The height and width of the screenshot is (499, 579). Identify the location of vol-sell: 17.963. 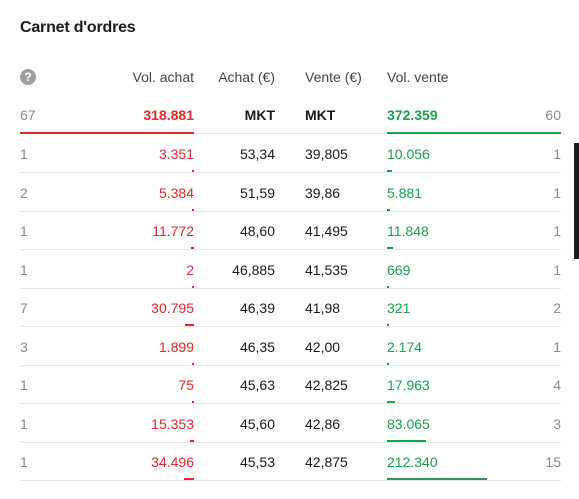
(408, 385).